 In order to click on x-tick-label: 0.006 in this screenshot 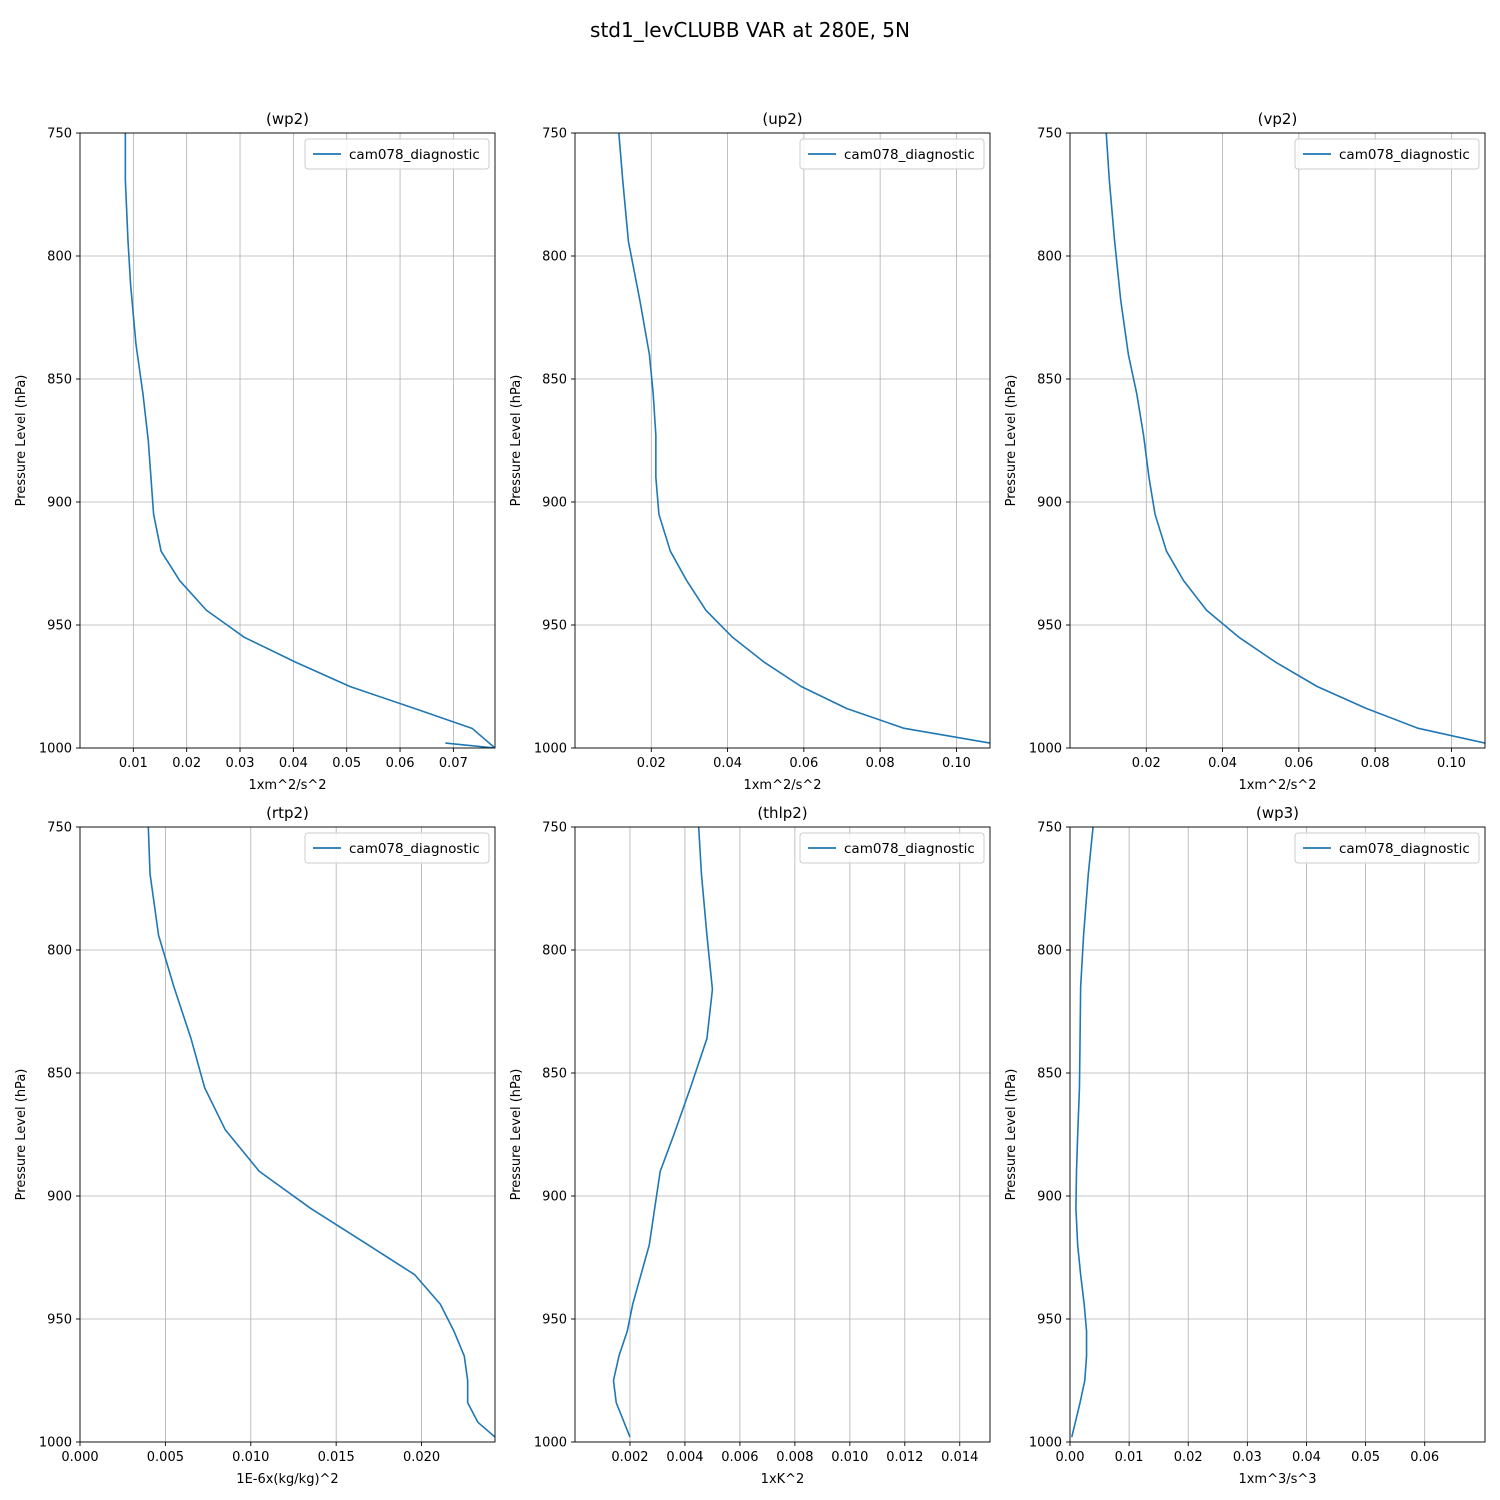, I will do `click(739, 1457)`.